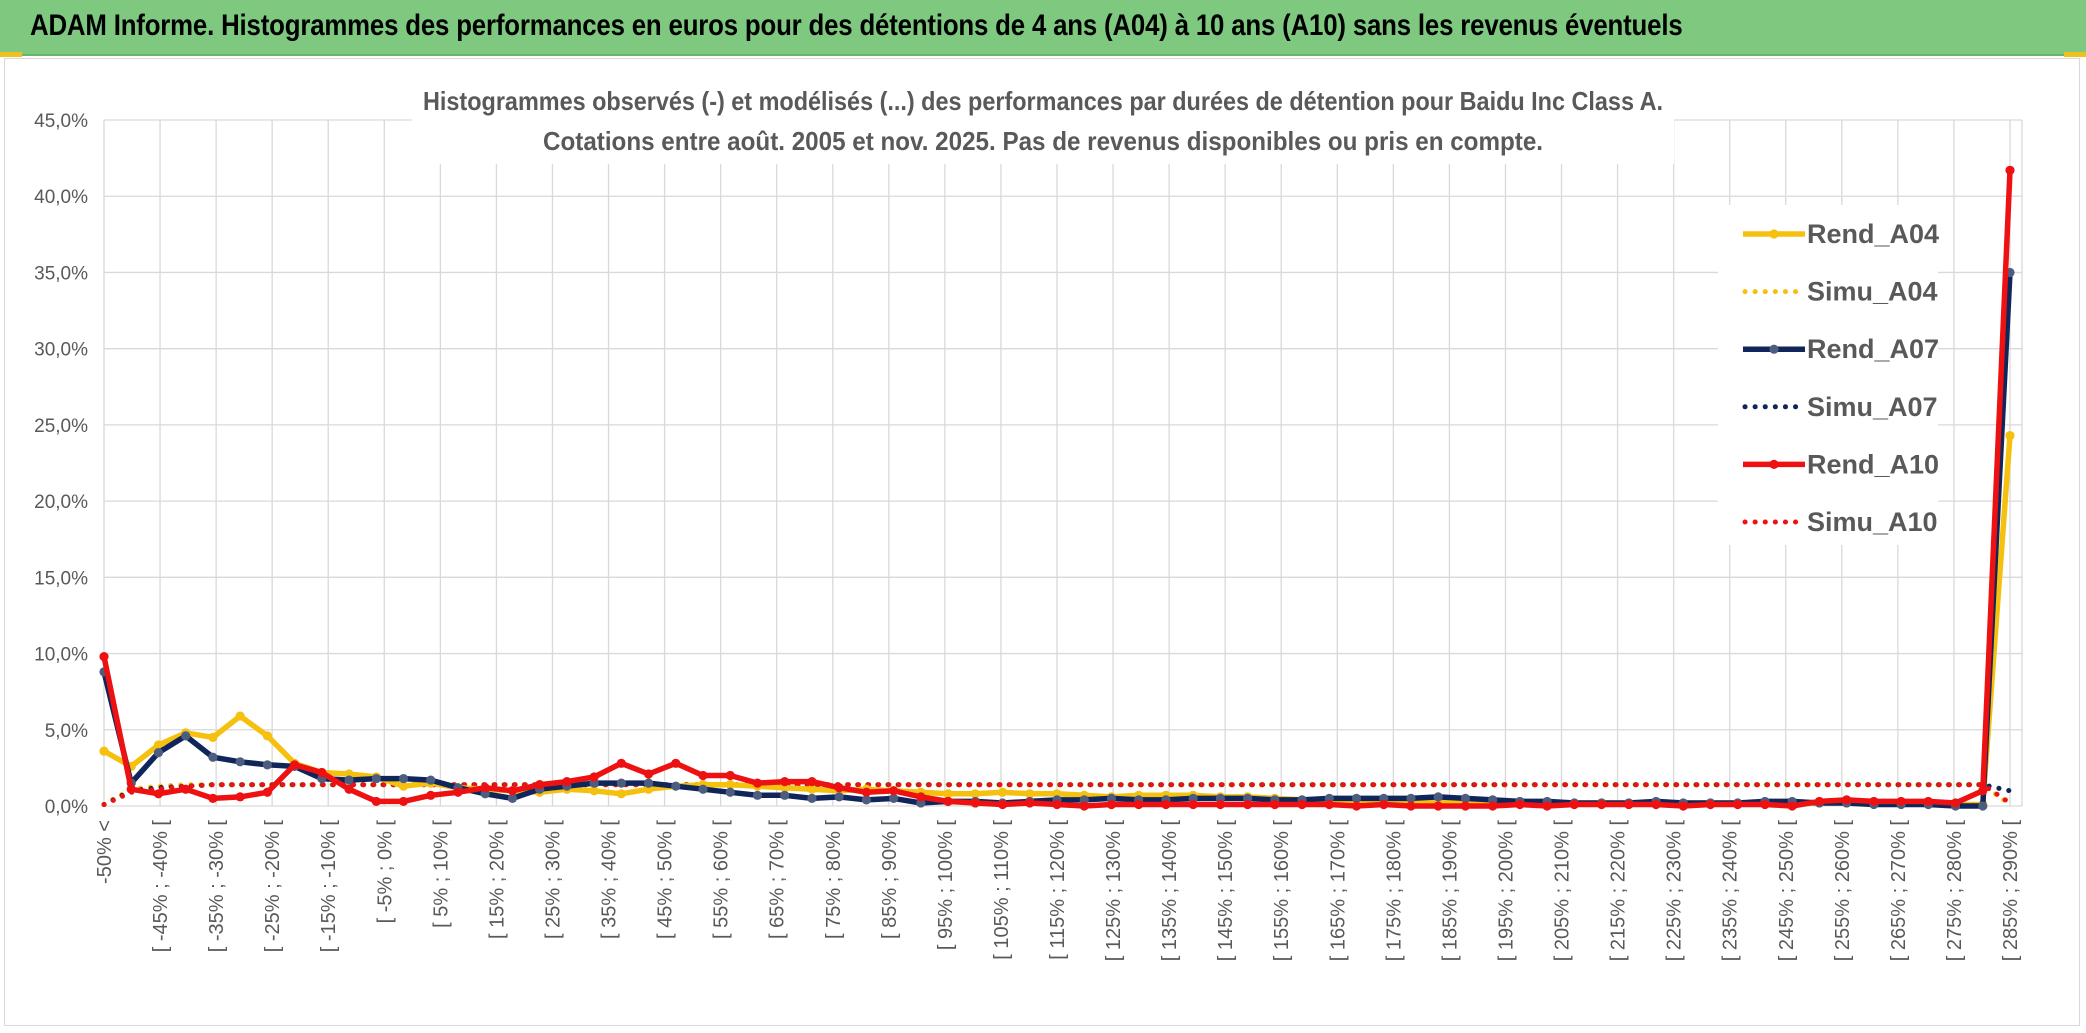 The width and height of the screenshot is (2086, 1033). What do you see at coordinates (1394, 891) in the screenshot?
I see `x-tick-label: [ 175% ; 180% [` at bounding box center [1394, 891].